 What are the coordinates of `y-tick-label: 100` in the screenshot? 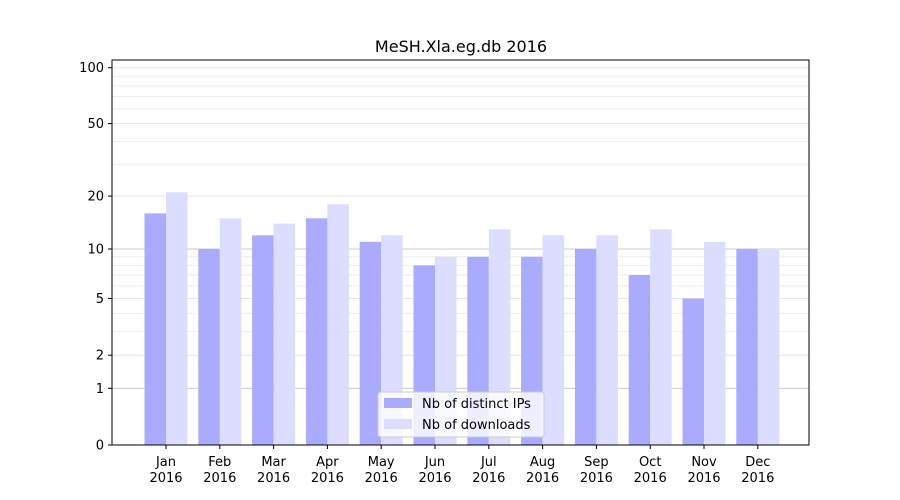 It's located at (91, 68).